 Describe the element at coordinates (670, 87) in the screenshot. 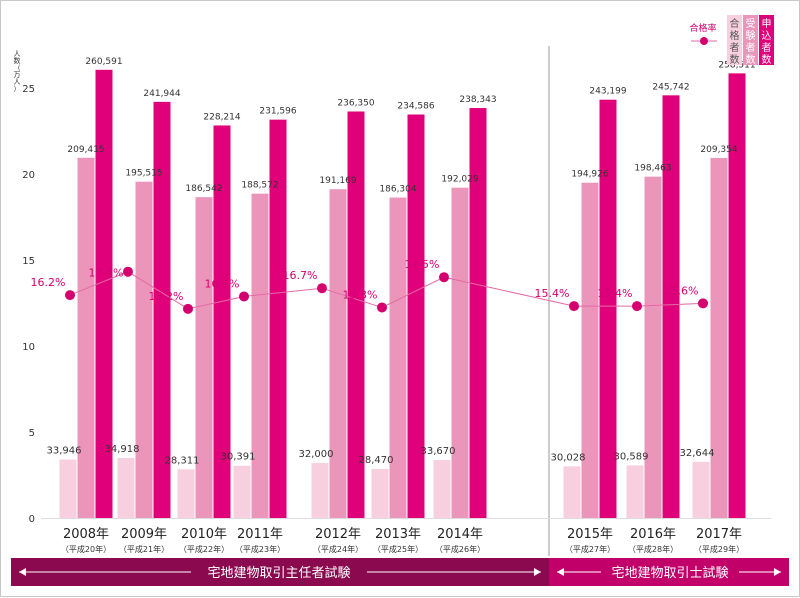

I see `bar-value-label: 245,742` at that location.